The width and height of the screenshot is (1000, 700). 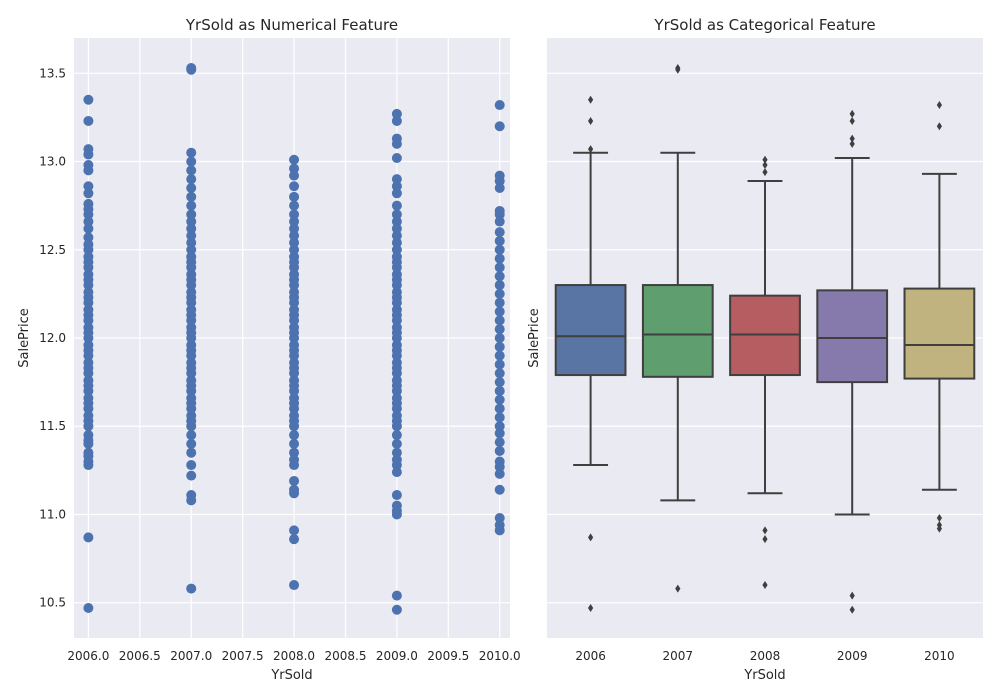 What do you see at coordinates (24, 338) in the screenshot?
I see `left-y-axis-label: SalePrice` at bounding box center [24, 338].